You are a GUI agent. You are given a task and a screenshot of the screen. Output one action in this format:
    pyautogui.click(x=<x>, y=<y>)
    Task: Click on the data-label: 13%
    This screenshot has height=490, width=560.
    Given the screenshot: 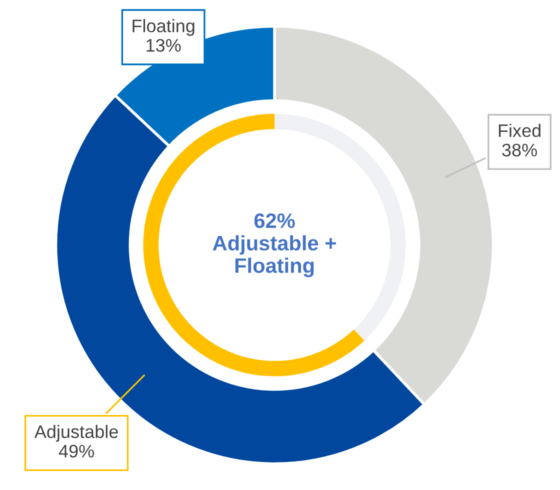 What is the action you would take?
    pyautogui.click(x=163, y=45)
    